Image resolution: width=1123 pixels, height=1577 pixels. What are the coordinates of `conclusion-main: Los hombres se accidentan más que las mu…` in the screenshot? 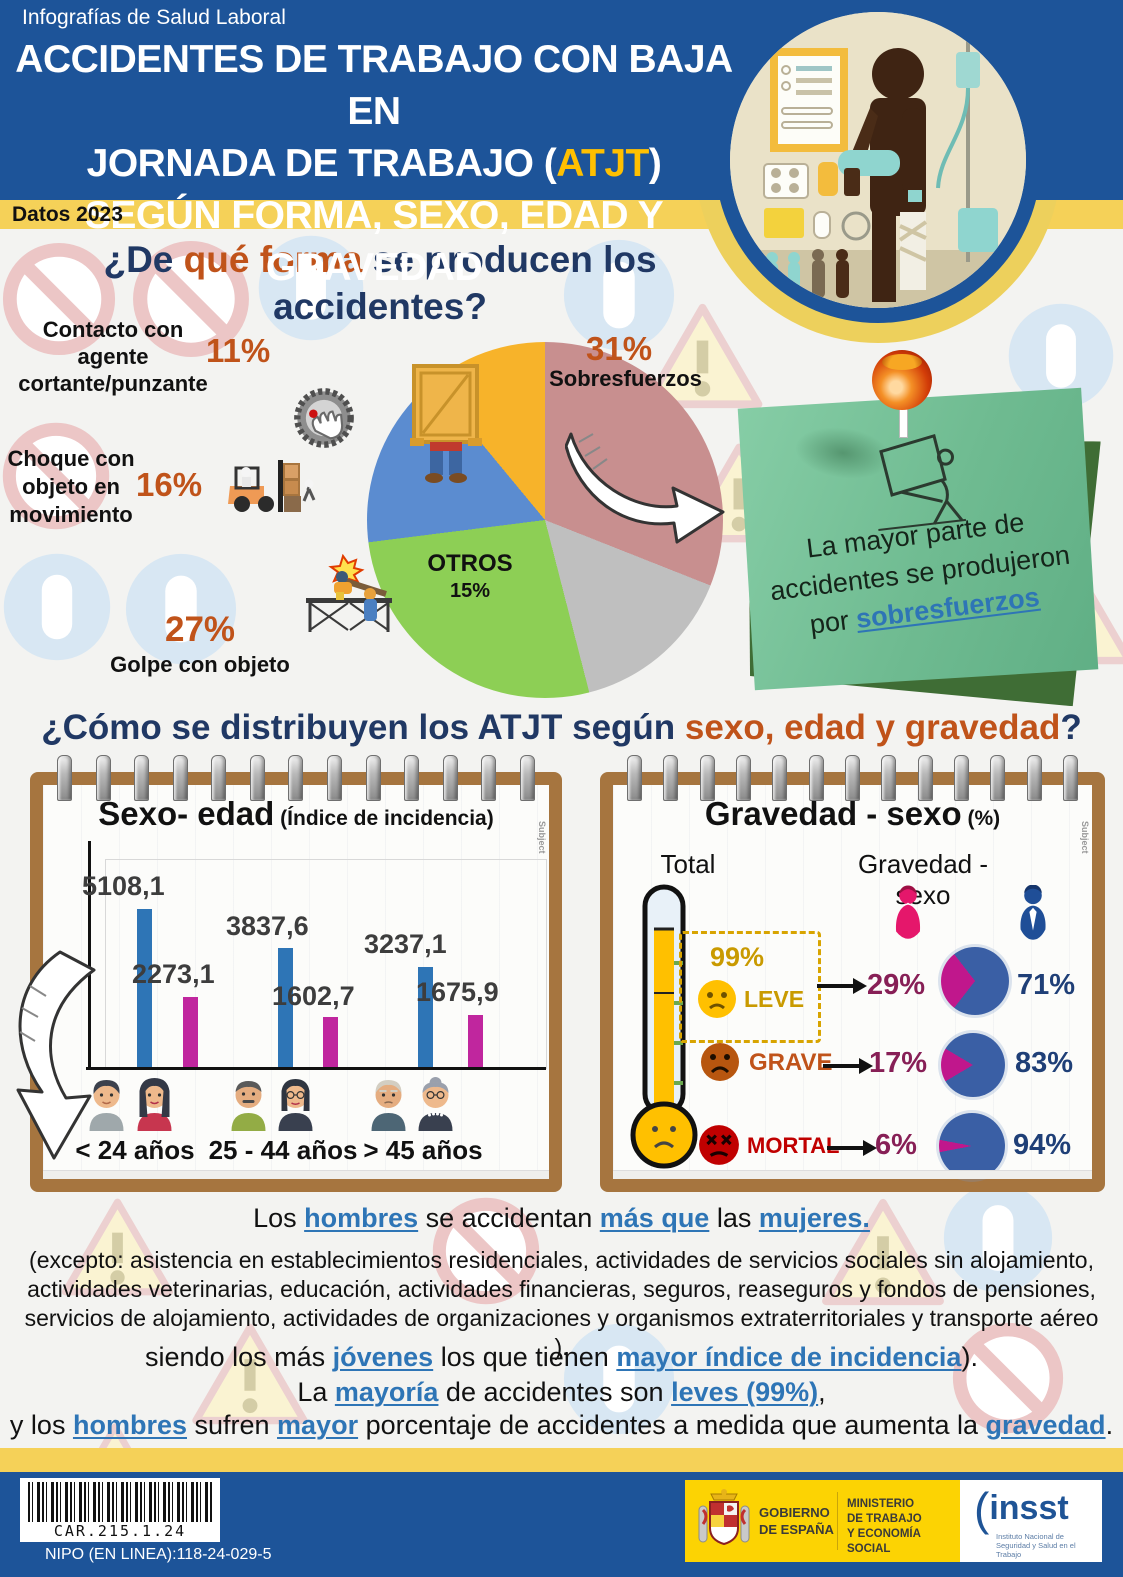 It's located at (561, 1218).